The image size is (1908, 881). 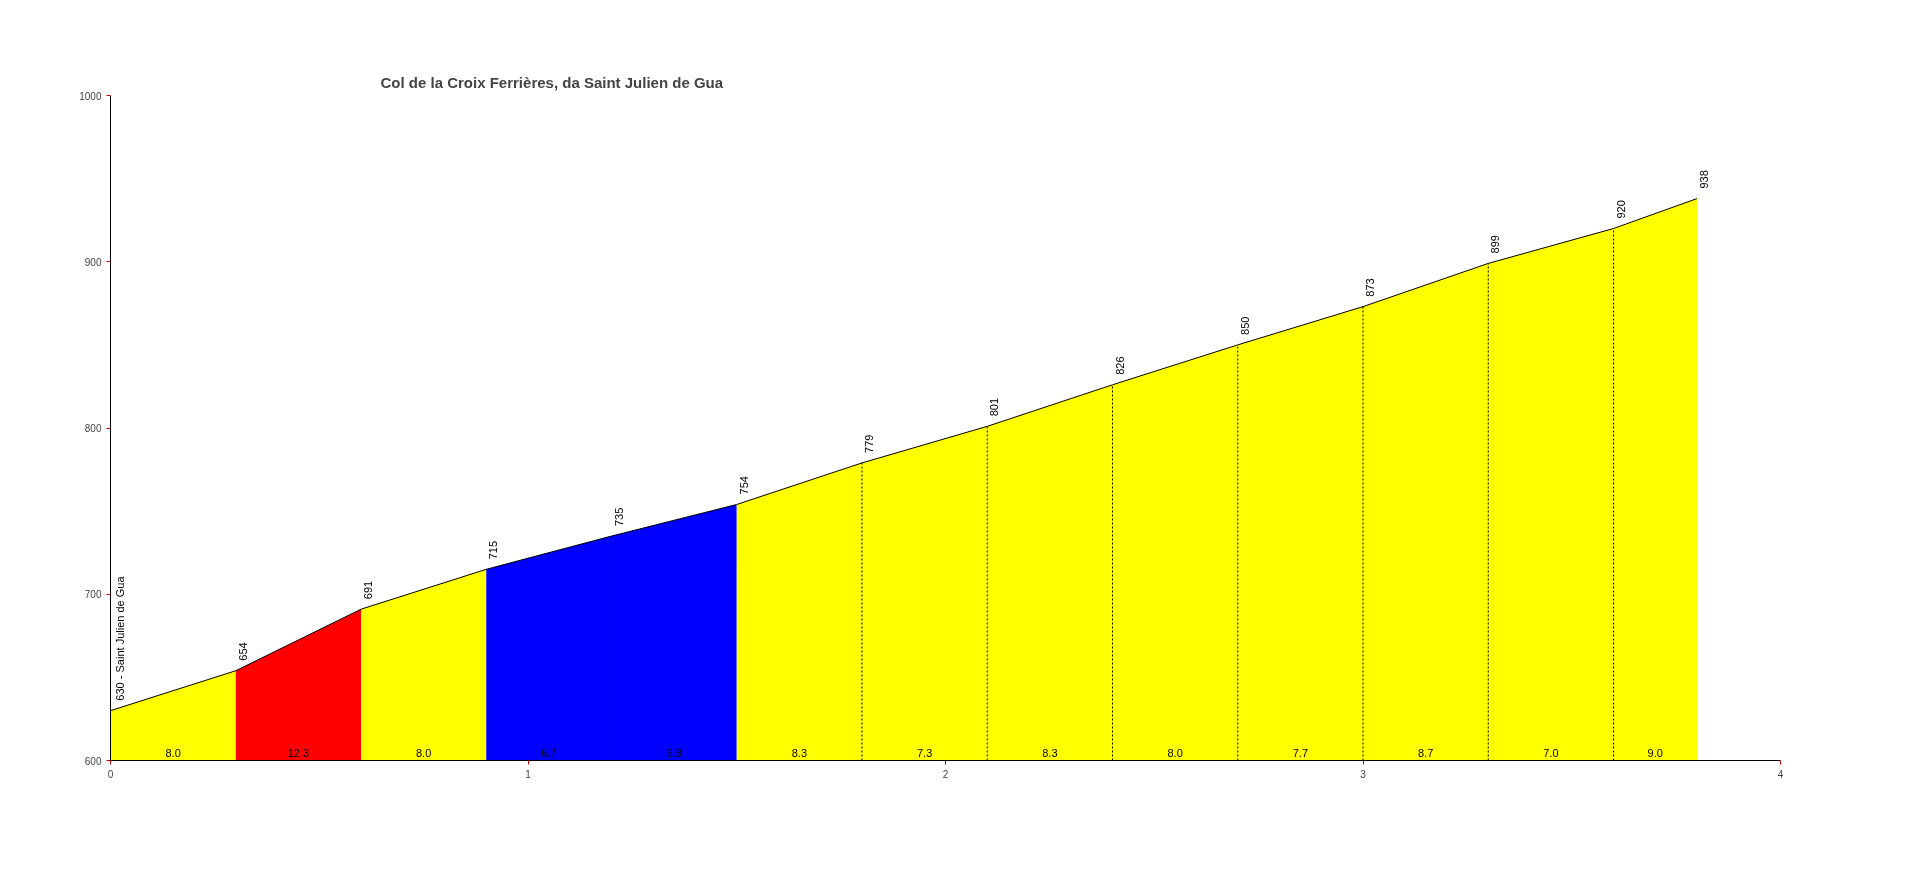 I want to click on y-tick-label: 800, so click(x=93, y=428).